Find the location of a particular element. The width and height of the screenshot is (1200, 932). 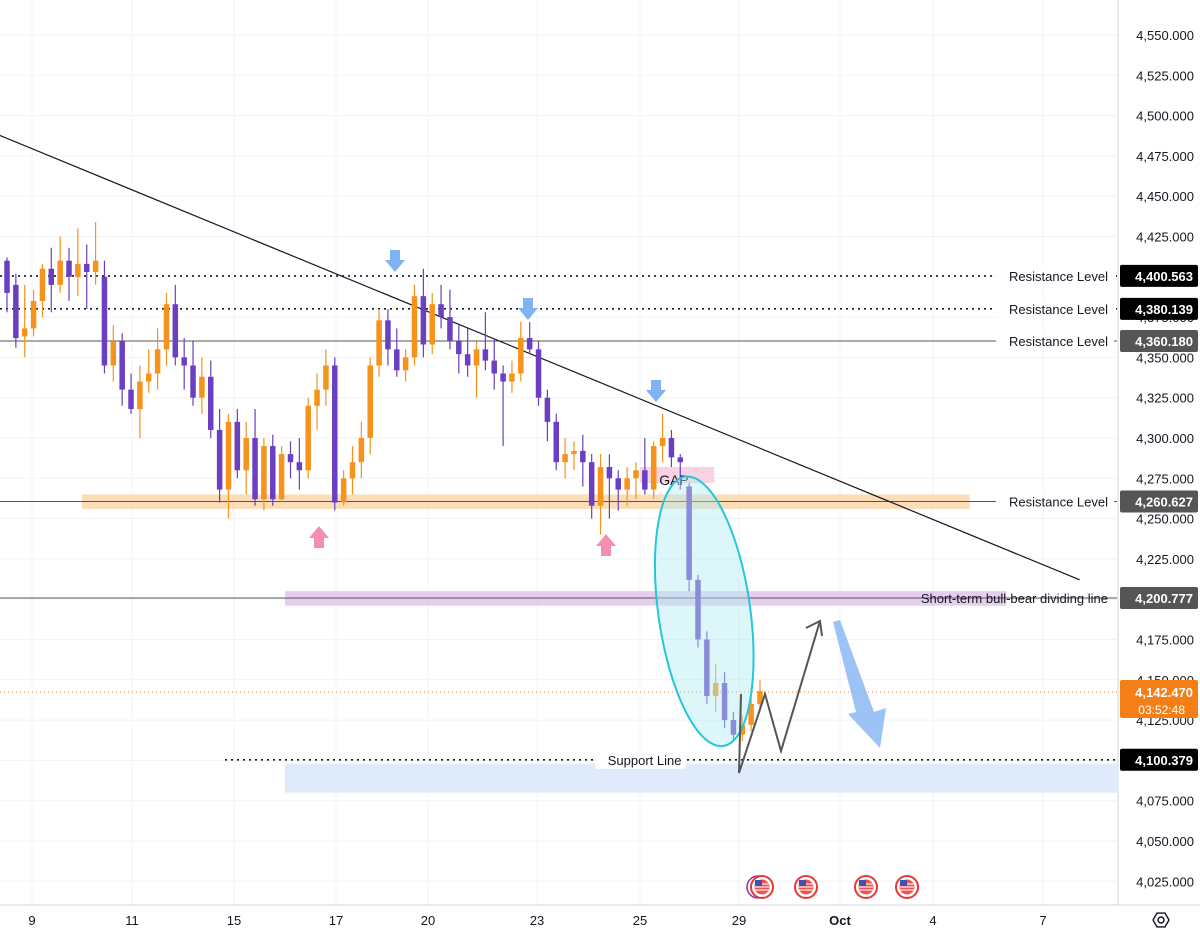

time-axis-bg is located at coordinates (600, 918).